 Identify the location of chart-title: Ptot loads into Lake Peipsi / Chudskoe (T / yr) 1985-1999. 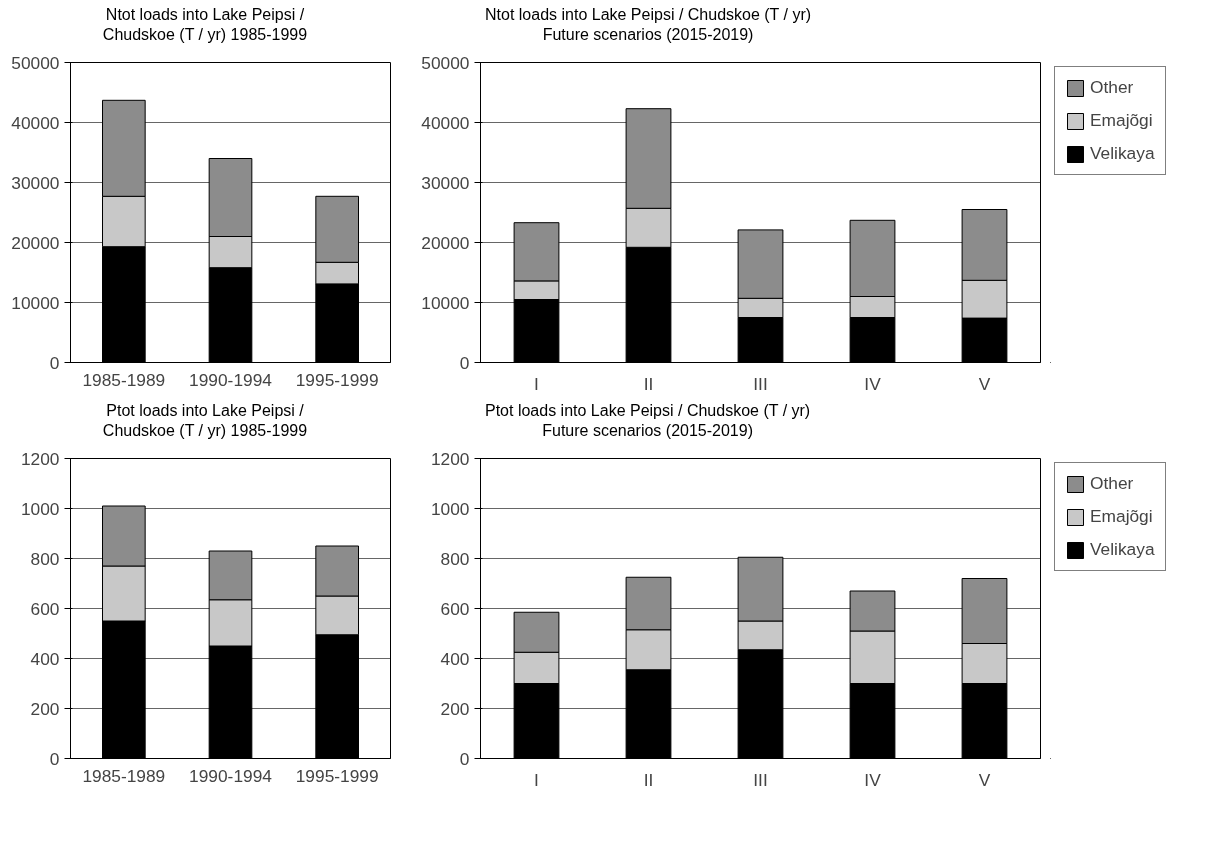
(205, 420).